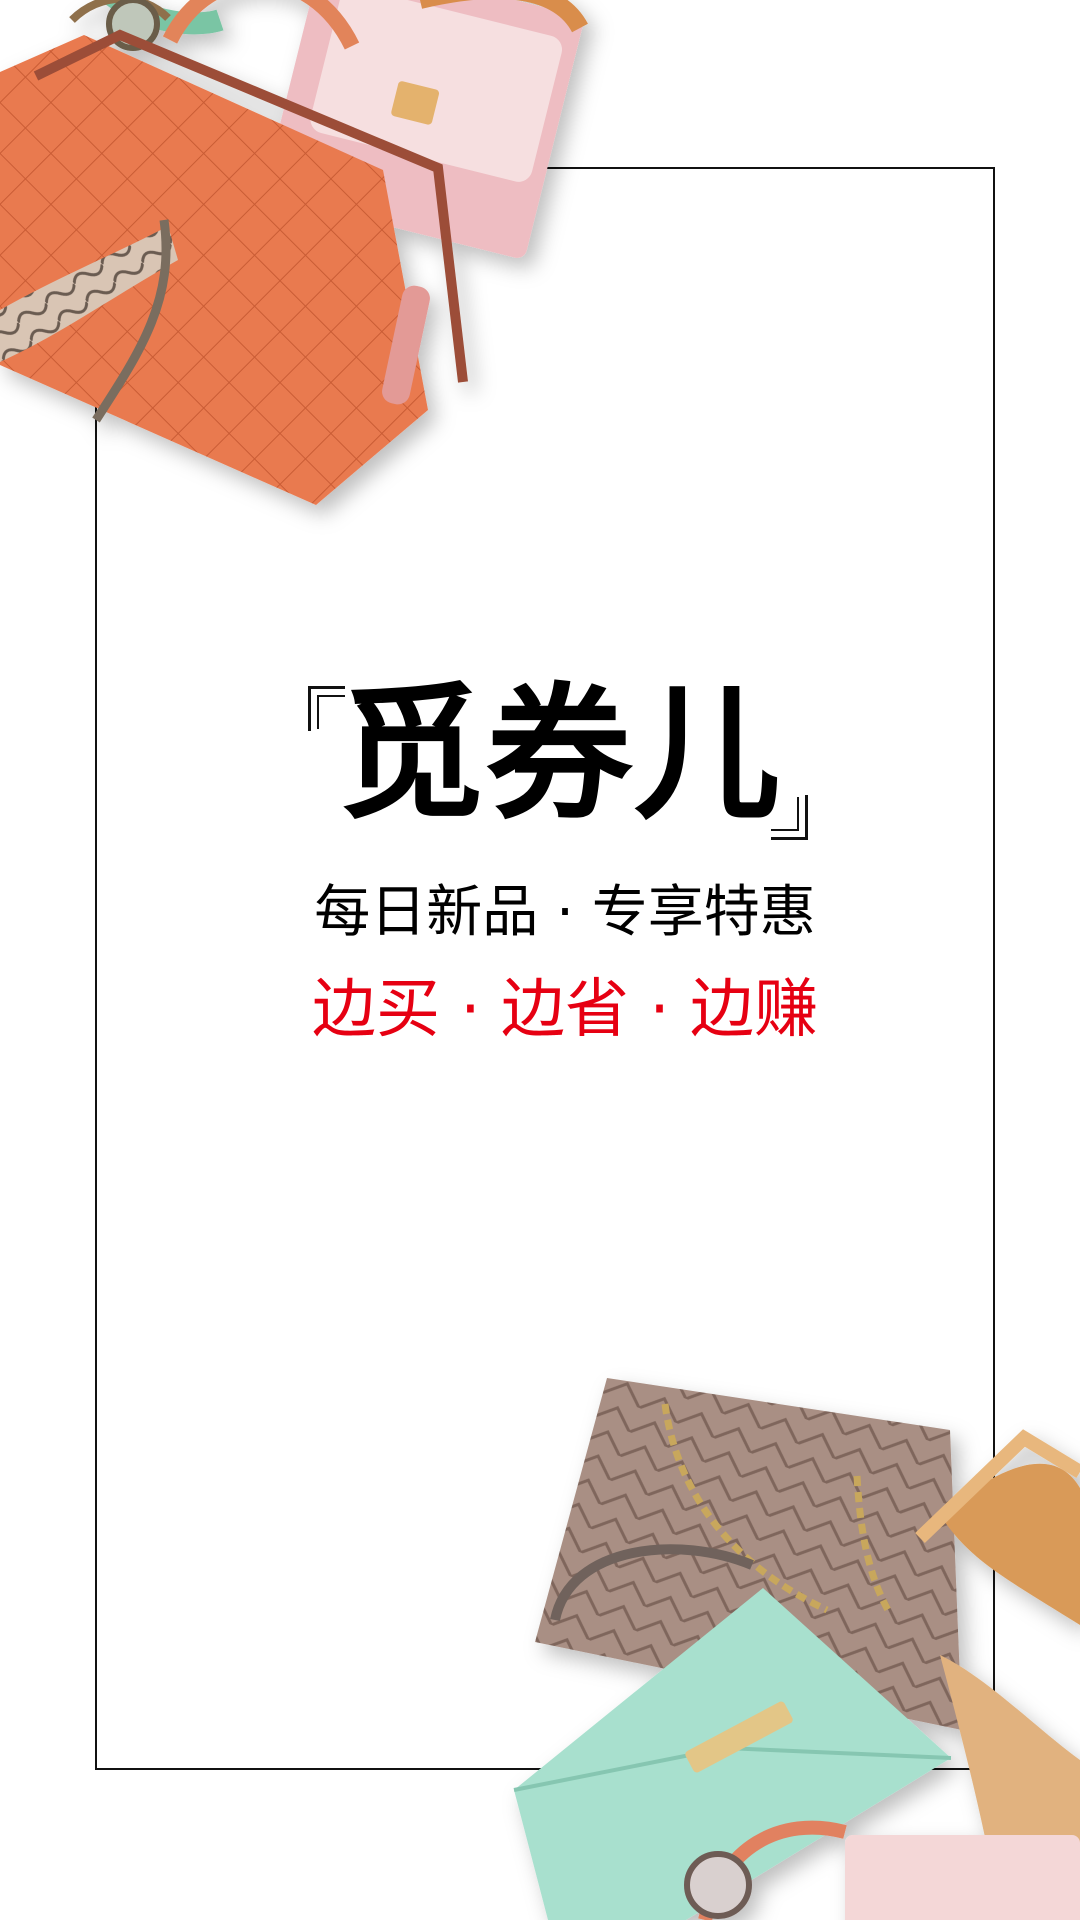 The image size is (1080, 1920). Describe the element at coordinates (294, 252) in the screenshot. I see `top-product-group` at that location.